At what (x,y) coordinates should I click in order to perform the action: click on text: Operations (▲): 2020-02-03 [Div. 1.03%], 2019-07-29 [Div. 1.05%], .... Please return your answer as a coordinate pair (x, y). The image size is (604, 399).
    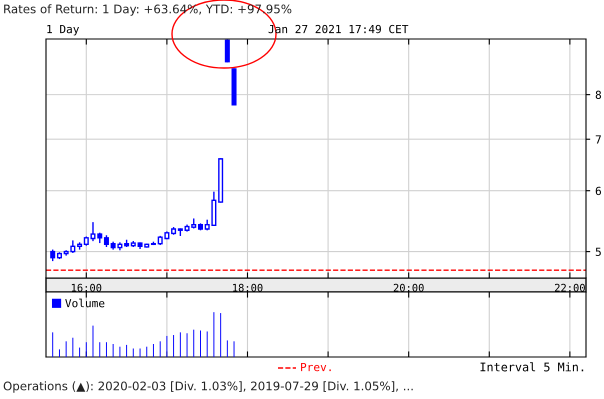
    Looking at the image, I should click on (208, 387).